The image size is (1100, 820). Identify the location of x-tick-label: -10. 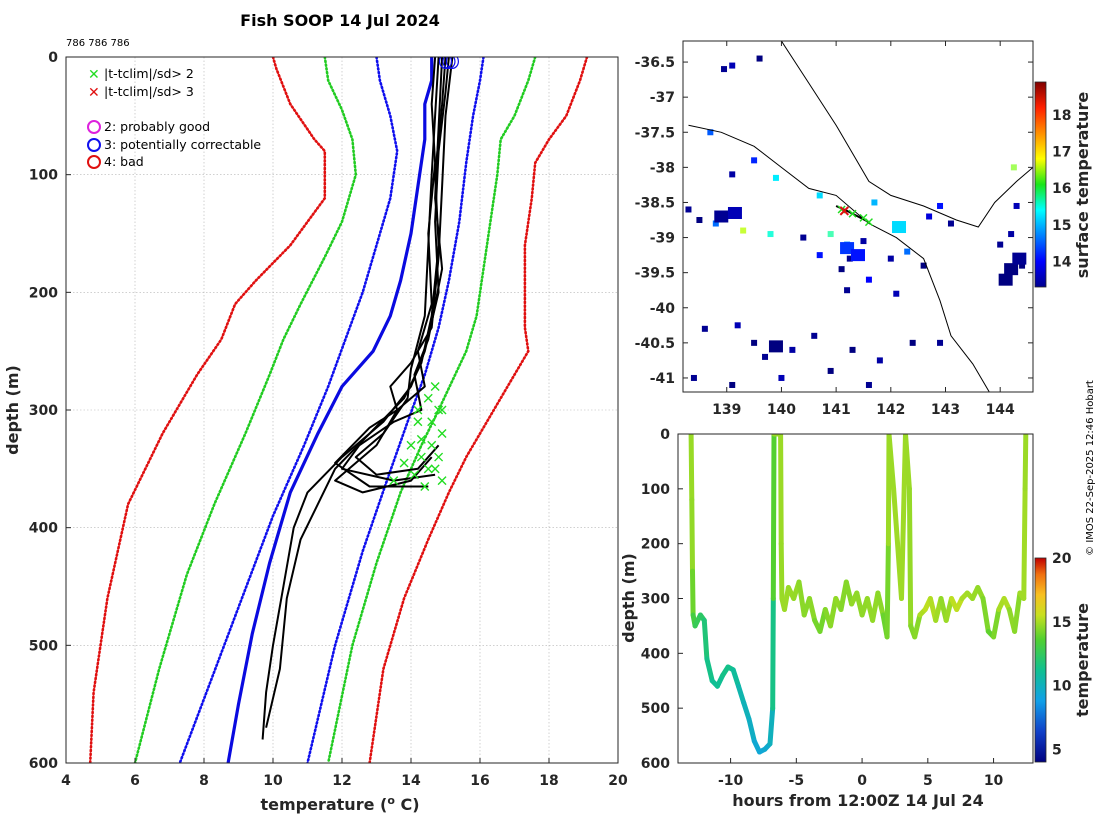
(731, 781).